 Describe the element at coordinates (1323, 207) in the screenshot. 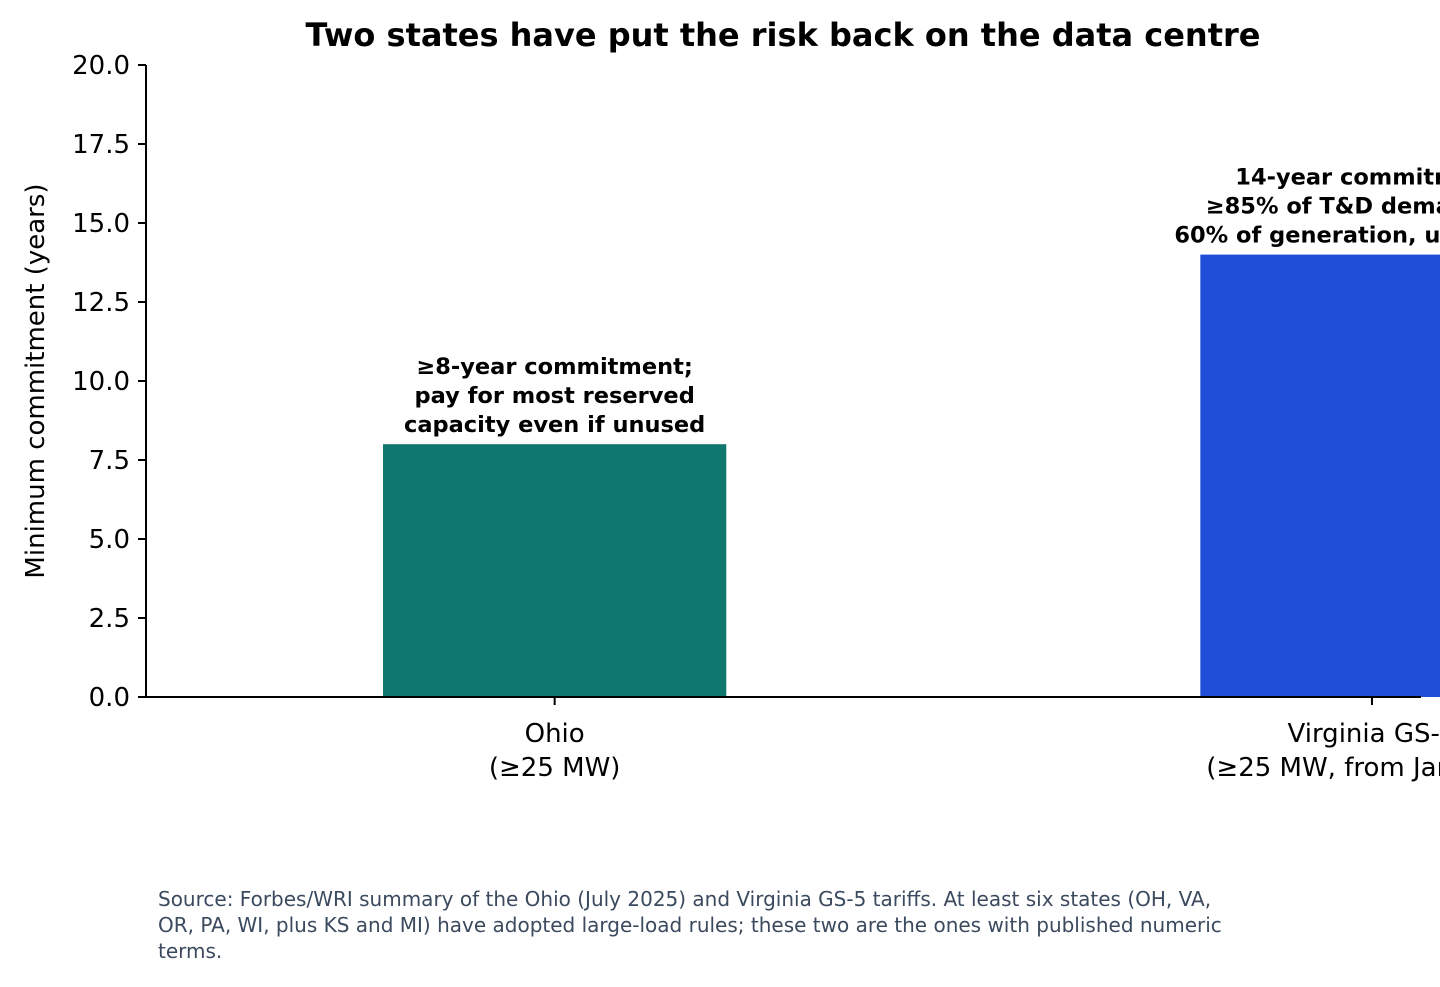

I see `bar-2-annotation-line: ≥85% of T&D demand and` at that location.